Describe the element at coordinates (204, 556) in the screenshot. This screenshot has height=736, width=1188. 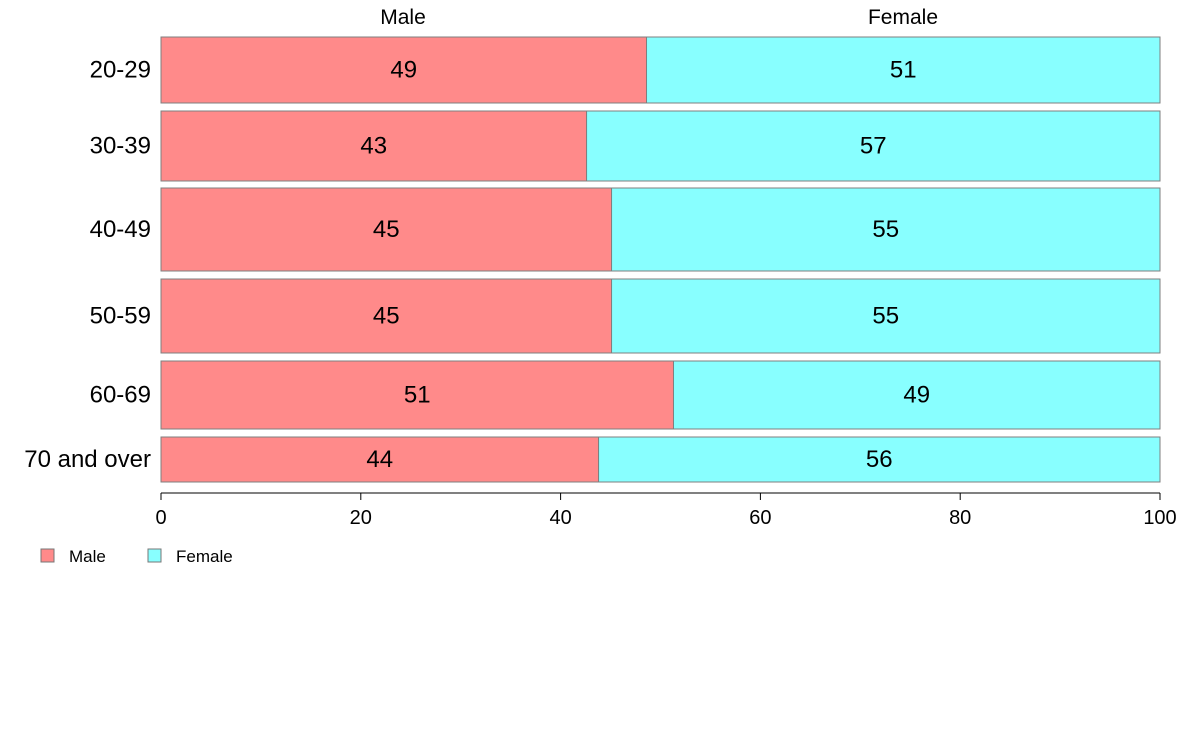
I see `legend-label-female: Female` at that location.